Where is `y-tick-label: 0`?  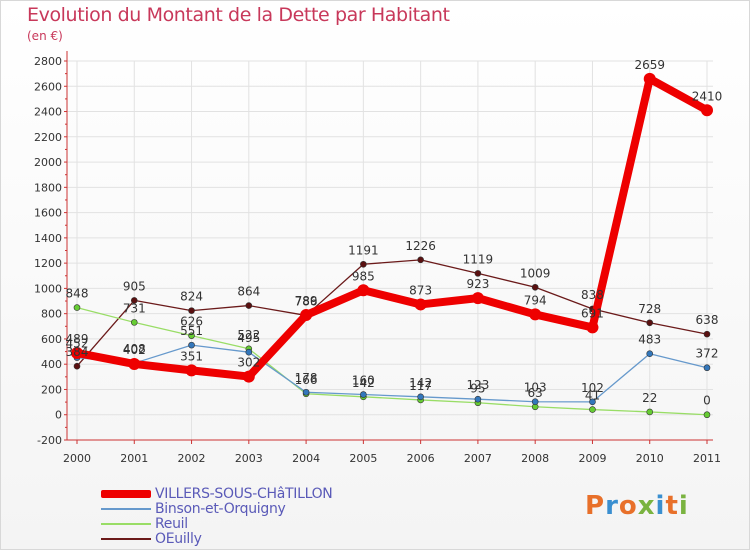
y-tick-label: 0 is located at coordinates (58, 415).